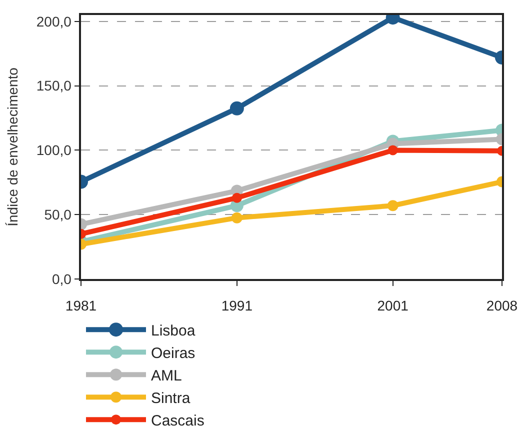 The image size is (530, 448). What do you see at coordinates (173, 331) in the screenshot?
I see `legend-label: Lisboa` at bounding box center [173, 331].